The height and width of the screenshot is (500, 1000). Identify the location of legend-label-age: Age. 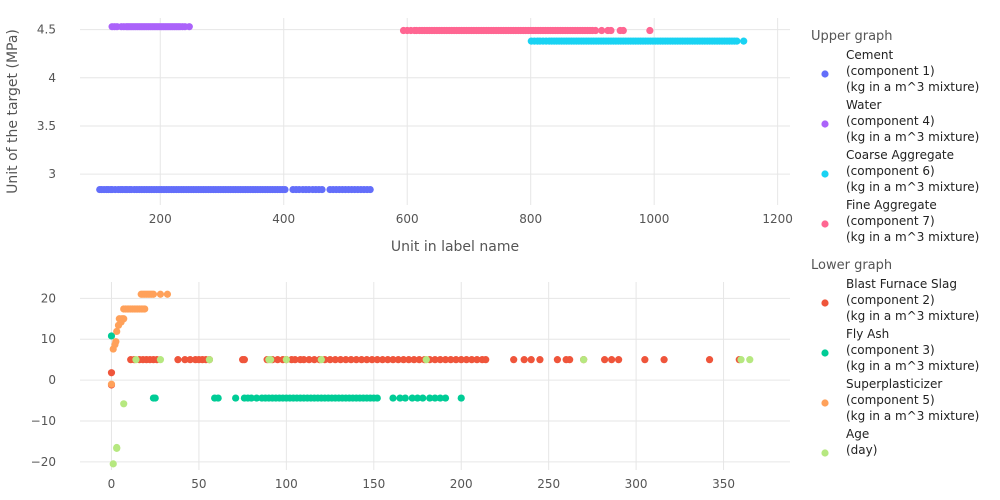
(857, 434).